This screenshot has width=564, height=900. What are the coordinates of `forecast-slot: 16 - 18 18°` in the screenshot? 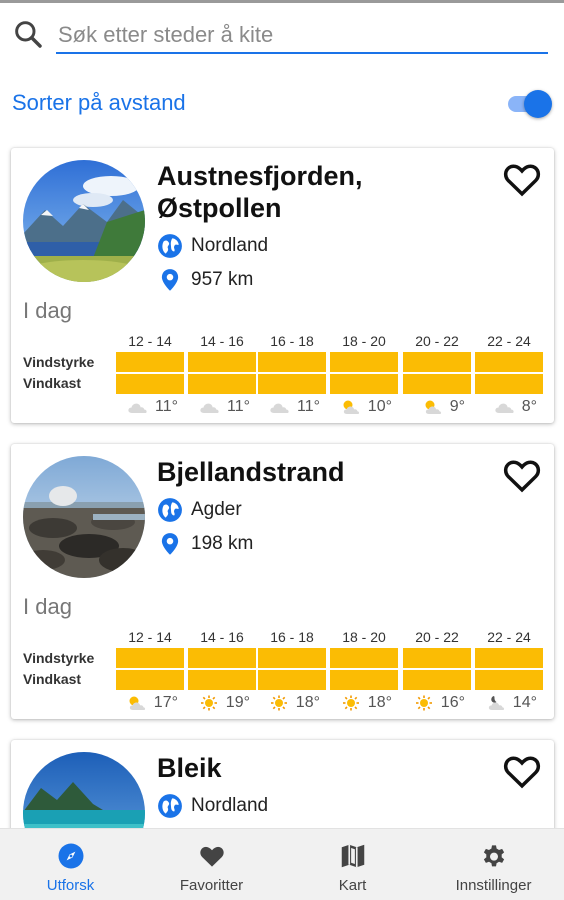 It's located at (292, 671).